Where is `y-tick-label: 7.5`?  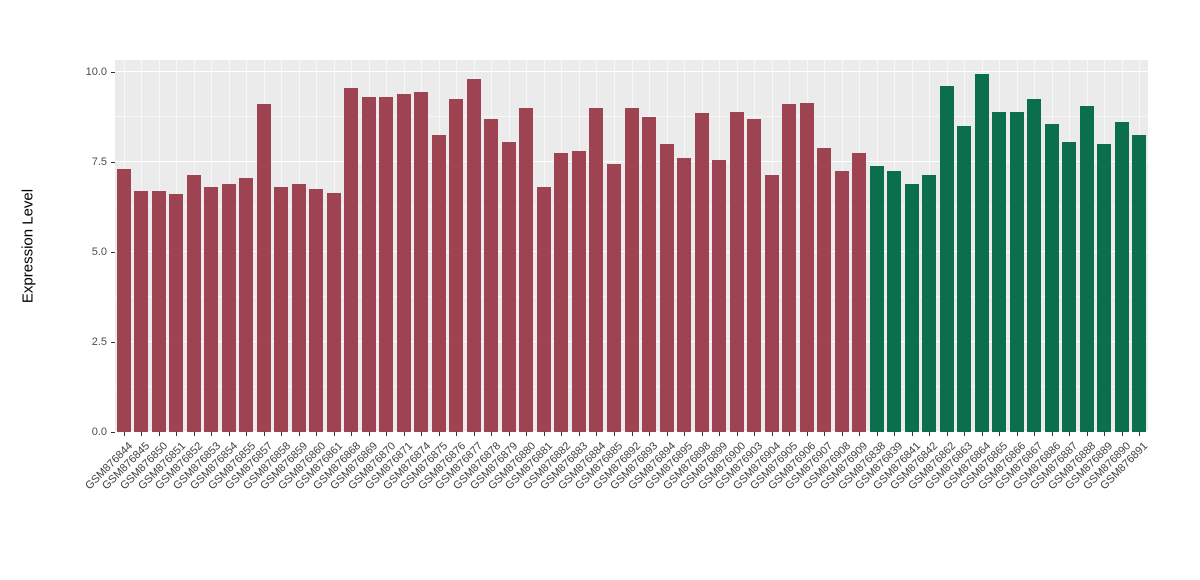
y-tick-label: 7.5 is located at coordinates (99, 162).